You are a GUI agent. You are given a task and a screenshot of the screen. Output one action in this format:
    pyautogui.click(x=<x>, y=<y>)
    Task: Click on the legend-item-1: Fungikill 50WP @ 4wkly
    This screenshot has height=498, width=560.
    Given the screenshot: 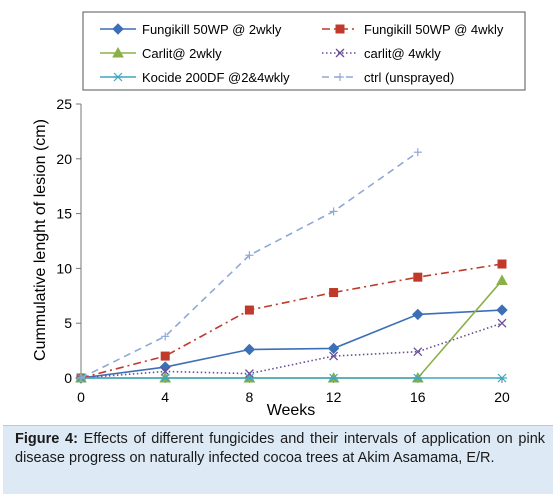 What is the action you would take?
    pyautogui.click(x=413, y=29)
    